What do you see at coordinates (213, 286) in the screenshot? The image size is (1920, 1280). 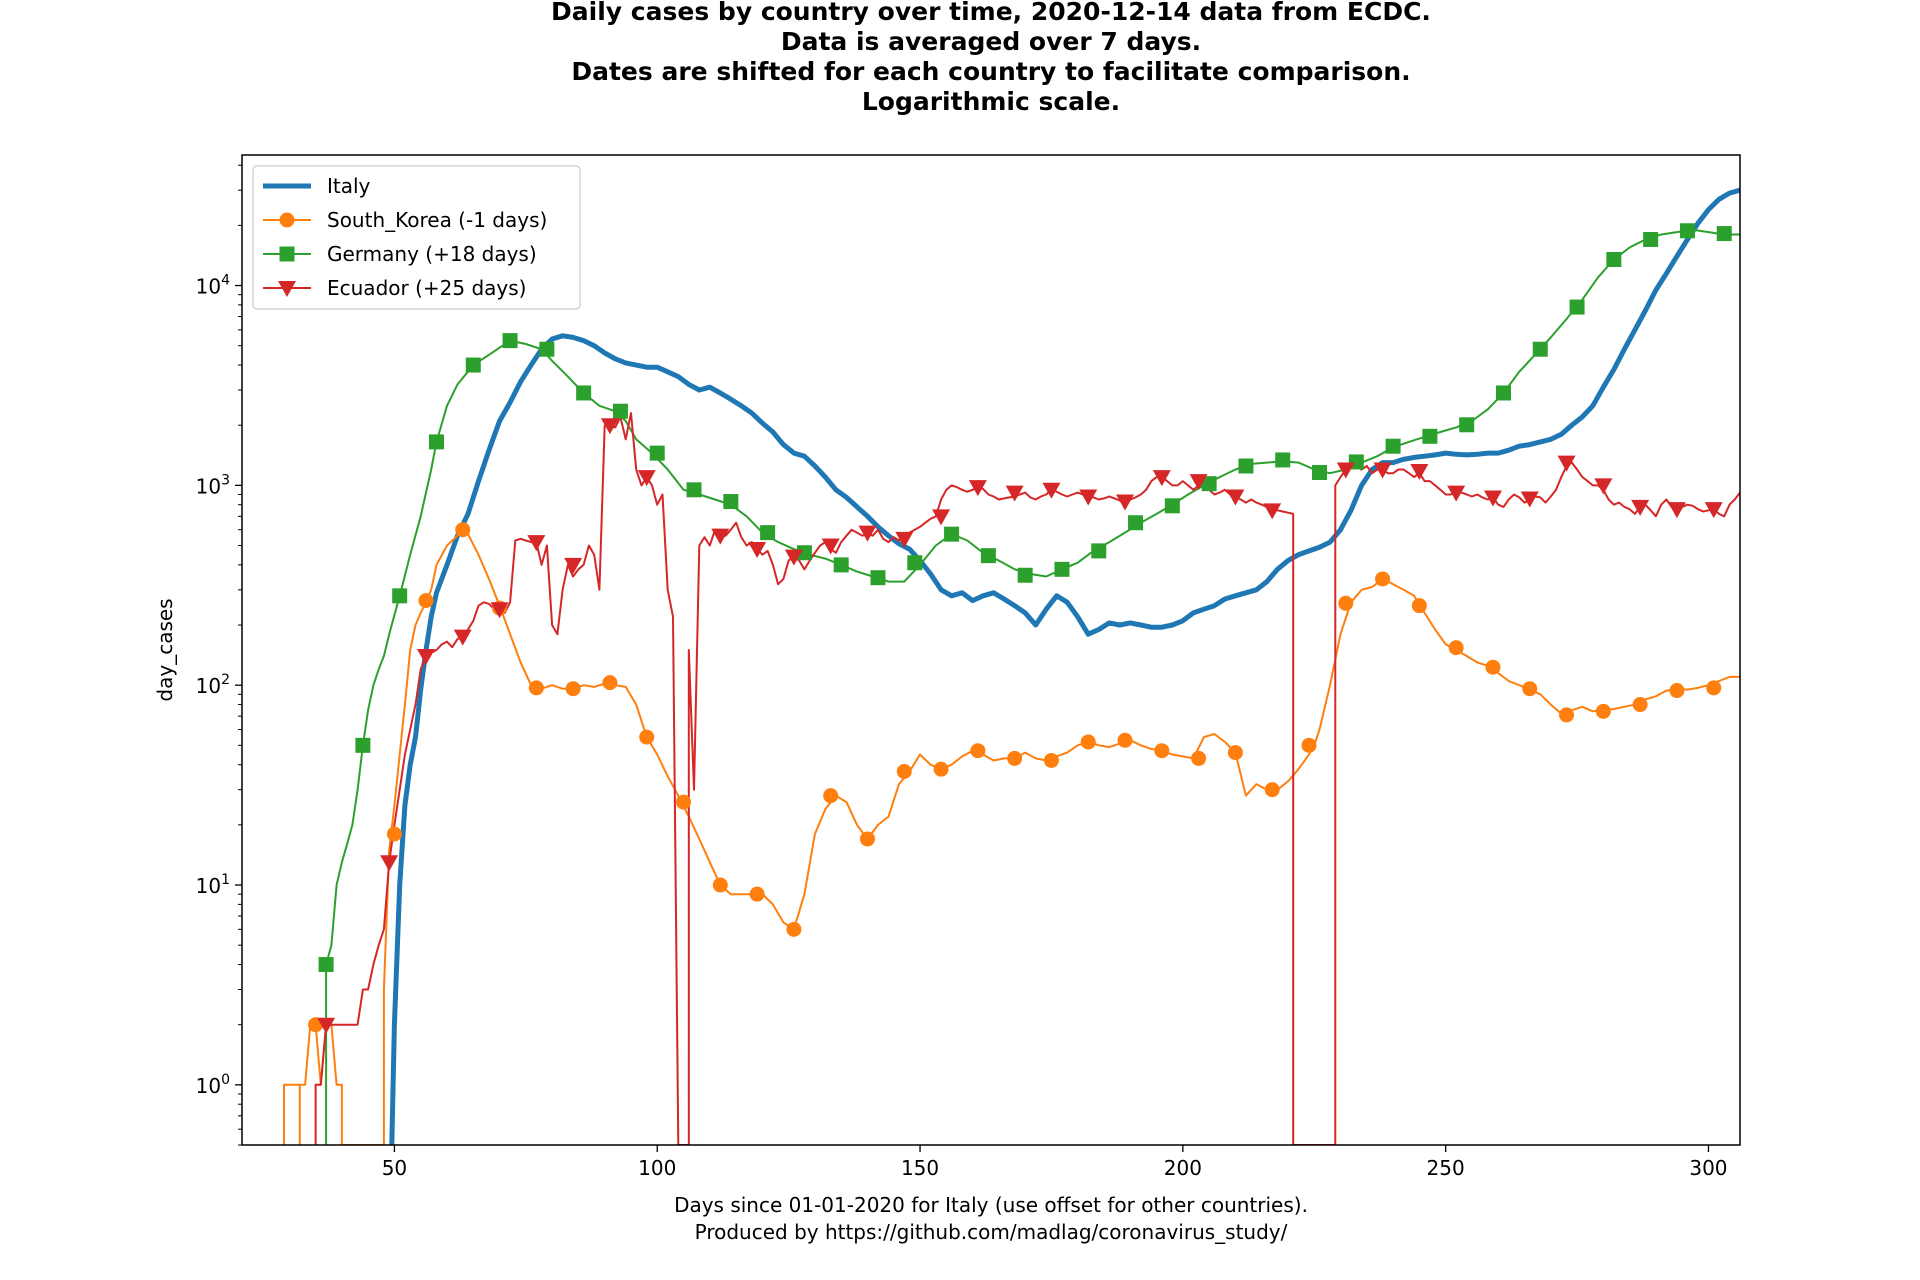 I see `y-tick-label: 10⁴` at bounding box center [213, 286].